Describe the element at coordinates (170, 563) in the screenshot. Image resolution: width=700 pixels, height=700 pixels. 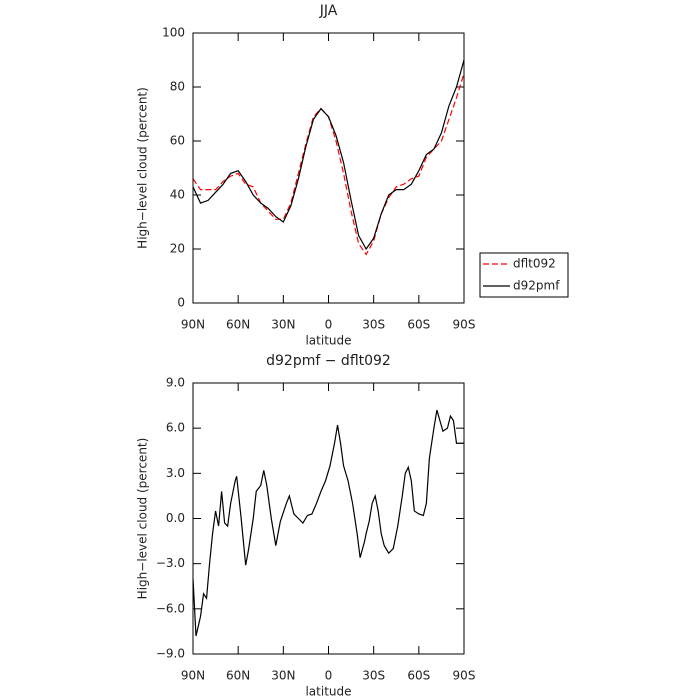
I see `y-tick-label: −3.0` at that location.